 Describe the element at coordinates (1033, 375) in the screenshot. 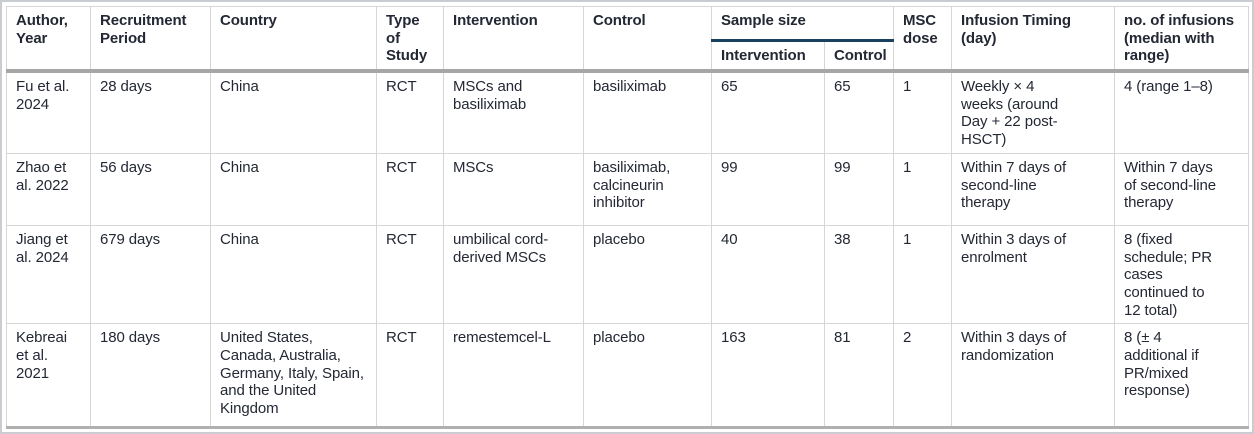

I see `cell-infusion-timing: Within 3 days of randomization` at that location.